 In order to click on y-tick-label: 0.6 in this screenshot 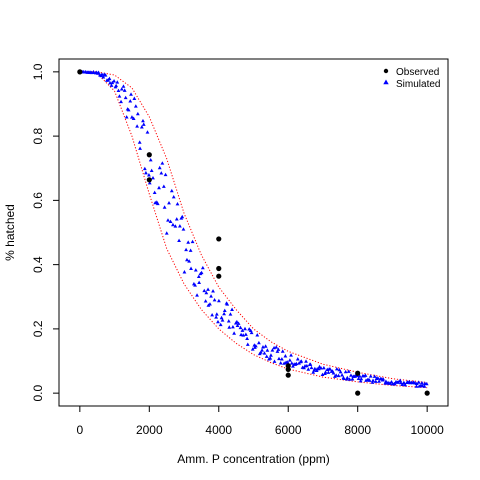, I will do `click(38, 200)`.